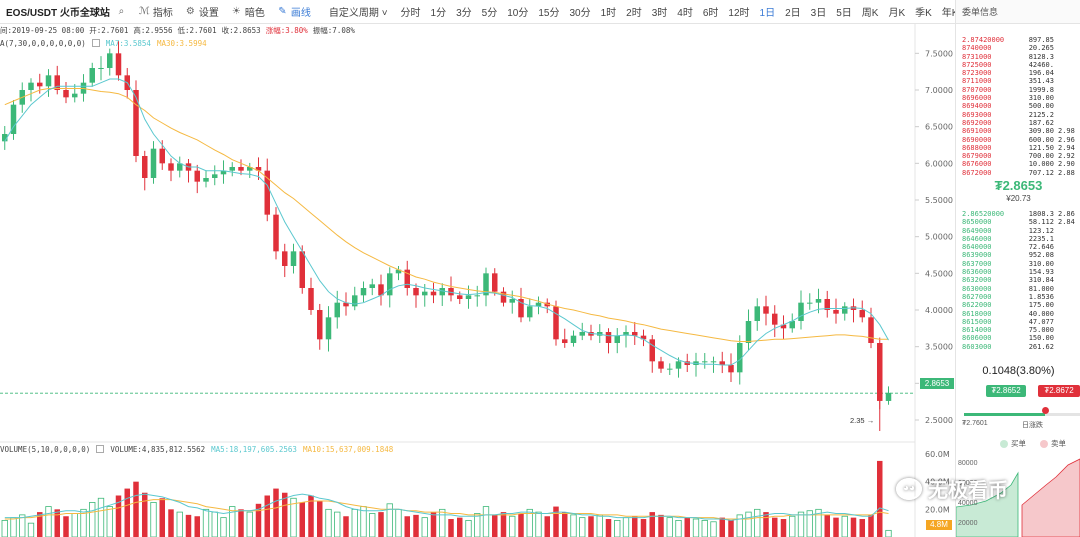  I want to click on theme-button: ☀ 暗色, so click(248, 11).